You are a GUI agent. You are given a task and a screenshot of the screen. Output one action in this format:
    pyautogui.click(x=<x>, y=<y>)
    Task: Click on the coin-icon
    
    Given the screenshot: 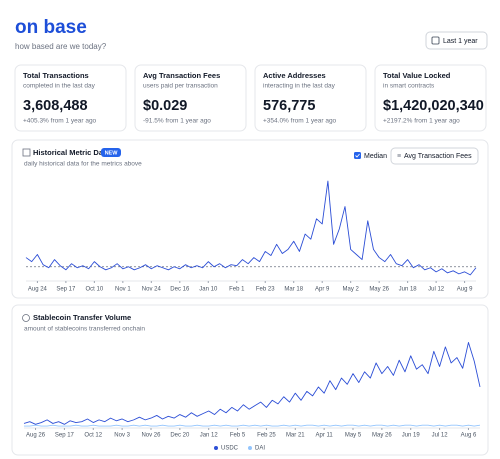 What is the action you would take?
    pyautogui.click(x=26, y=318)
    